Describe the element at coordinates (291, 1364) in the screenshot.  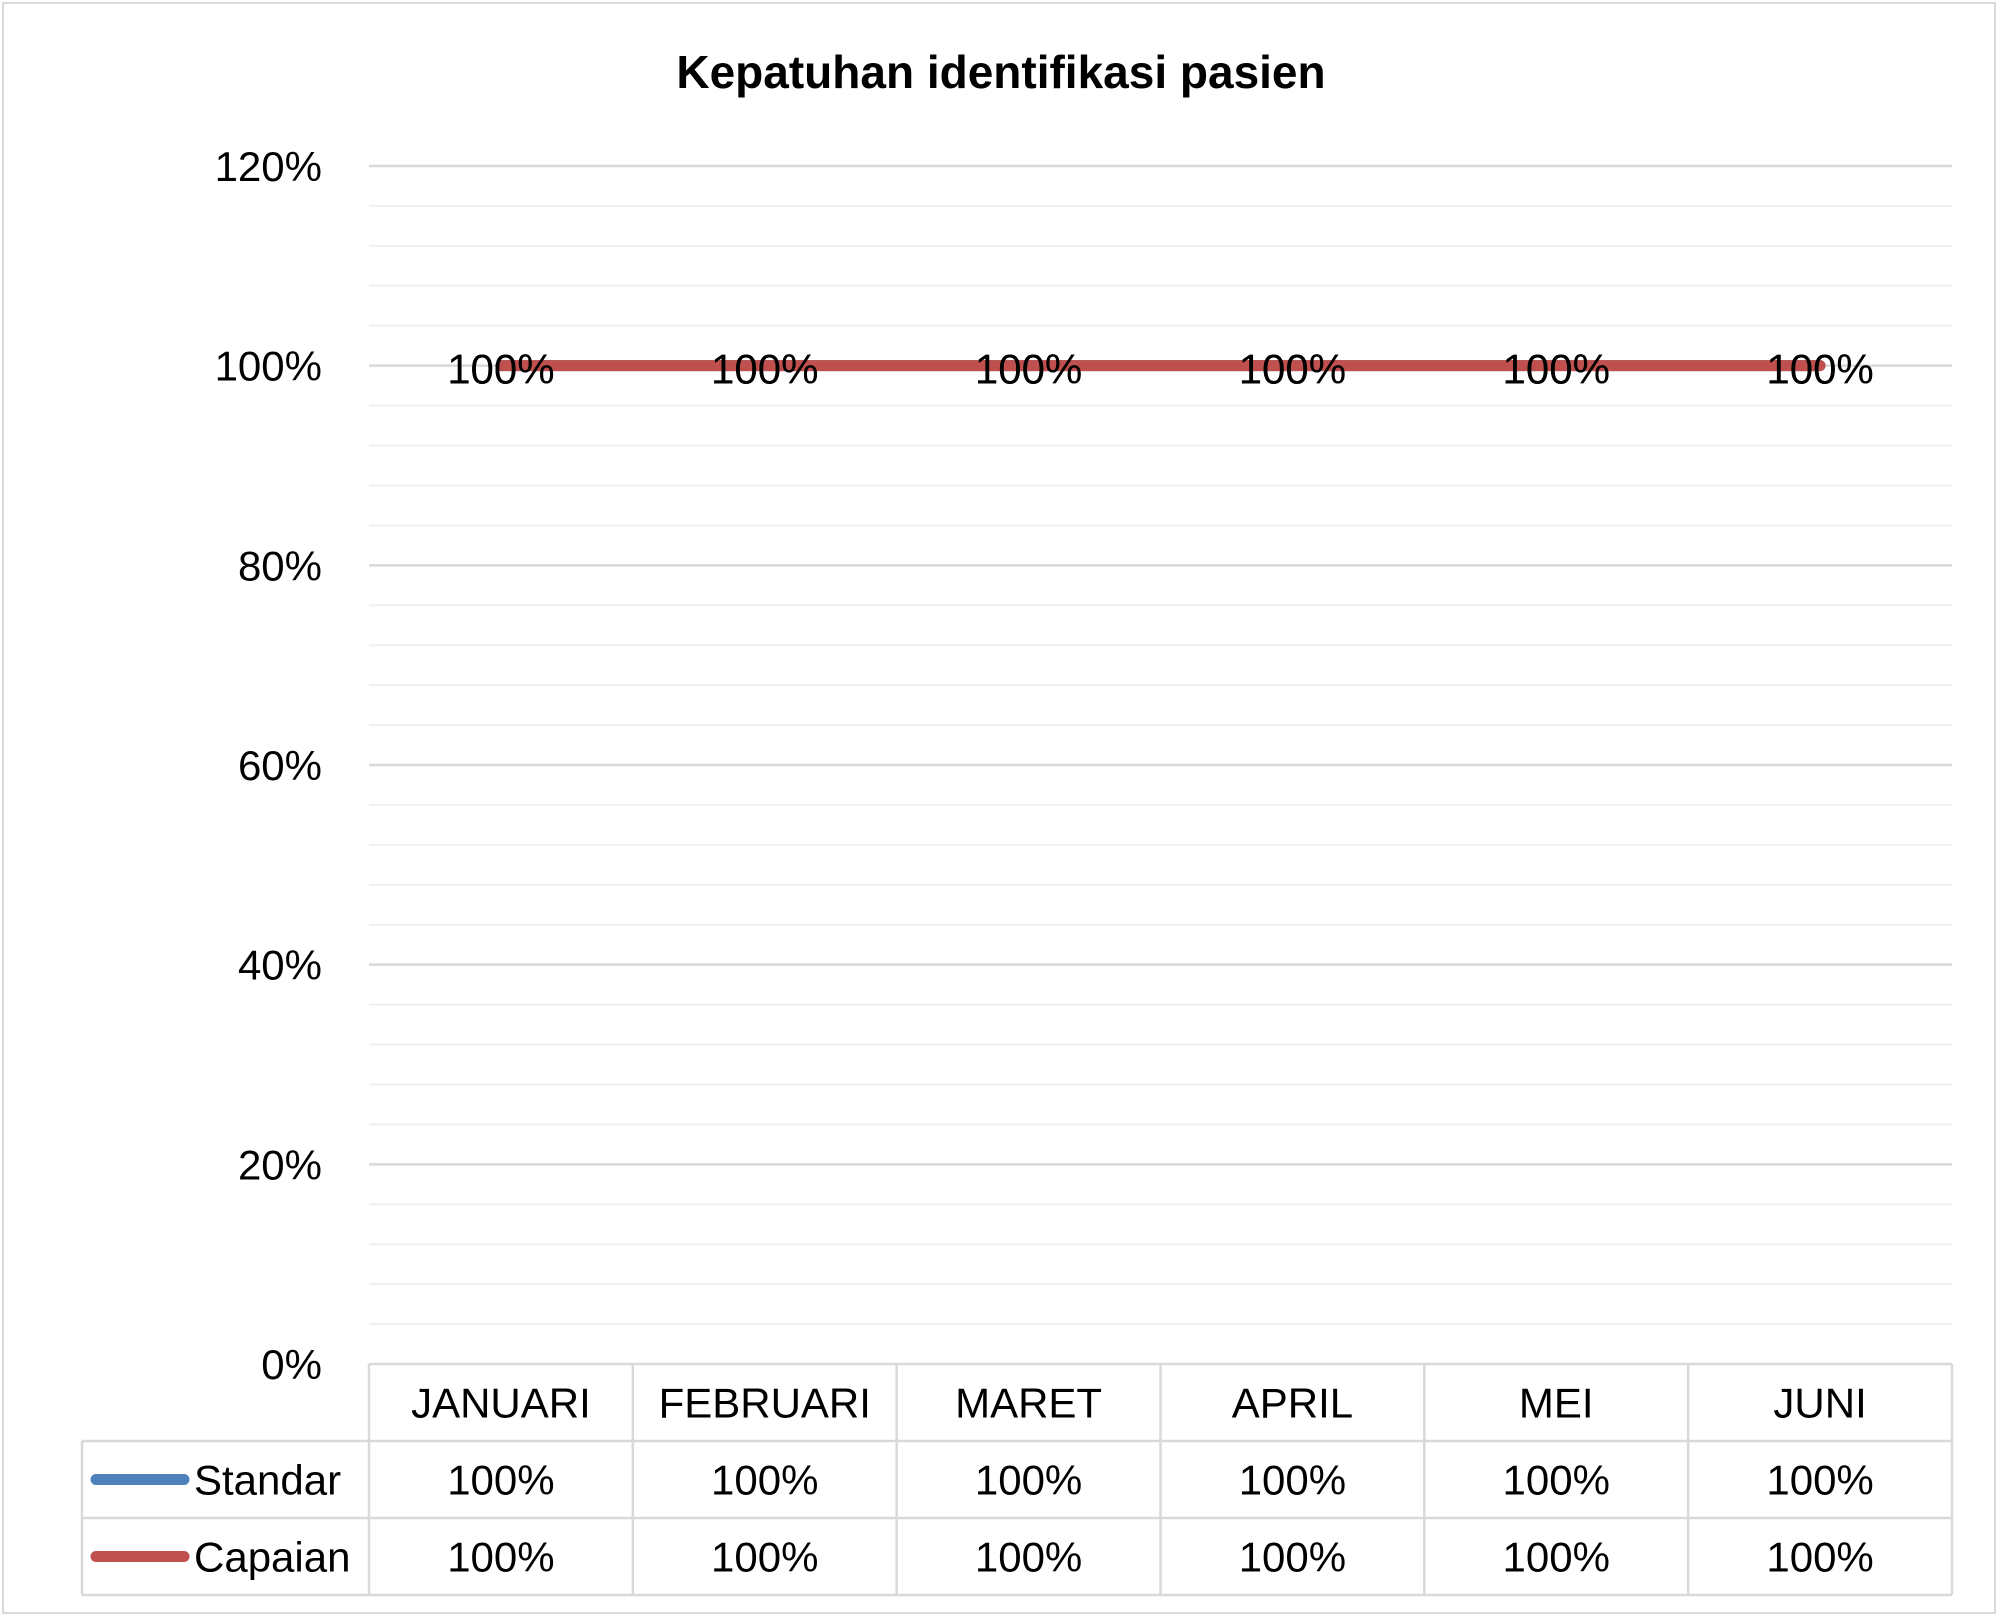
I see `y-tick-label: 0%` at that location.